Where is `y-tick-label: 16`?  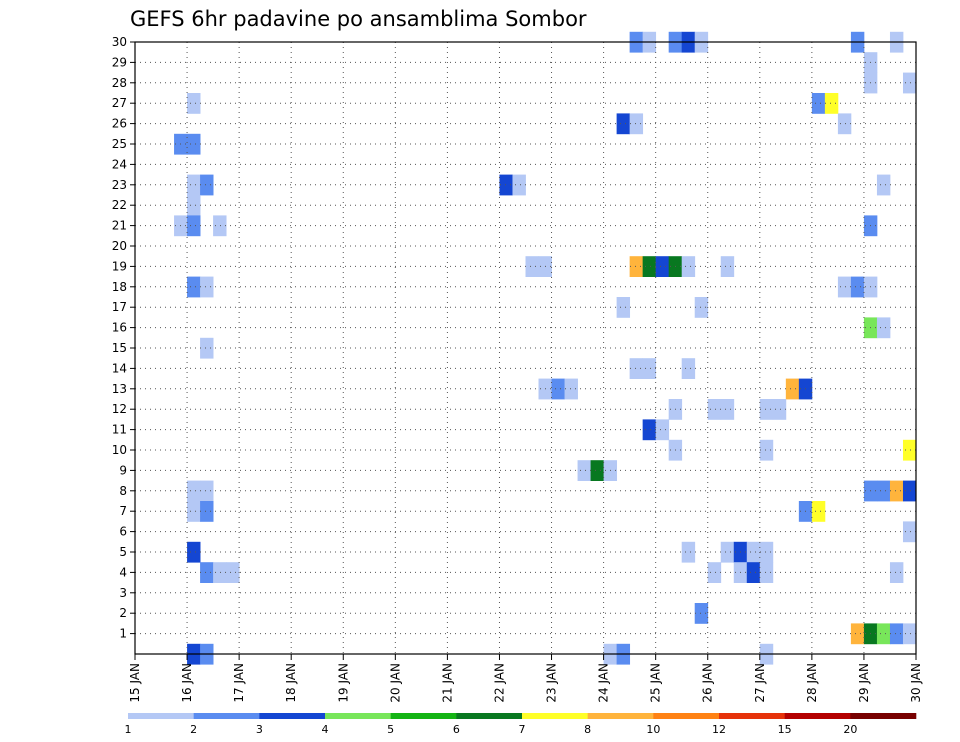 y-tick-label: 16 is located at coordinates (119, 328).